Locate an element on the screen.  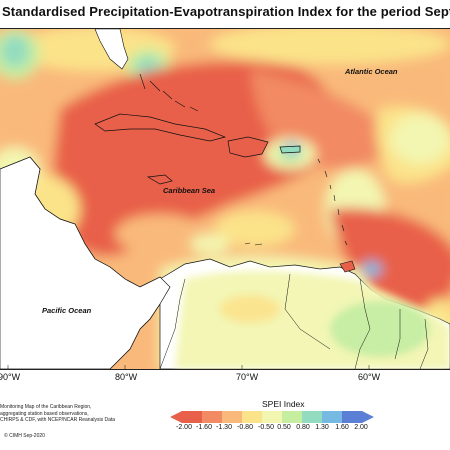
note-line-1: Monitoring Map of the Caribbean Region, is located at coordinates (46, 407).